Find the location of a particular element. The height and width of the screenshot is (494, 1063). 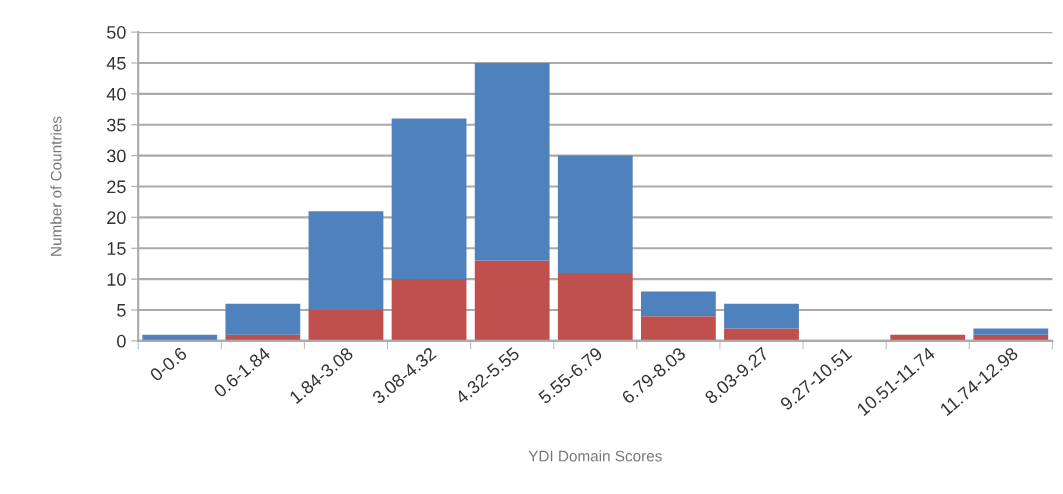

y-tick-label: 20 is located at coordinates (116, 218).